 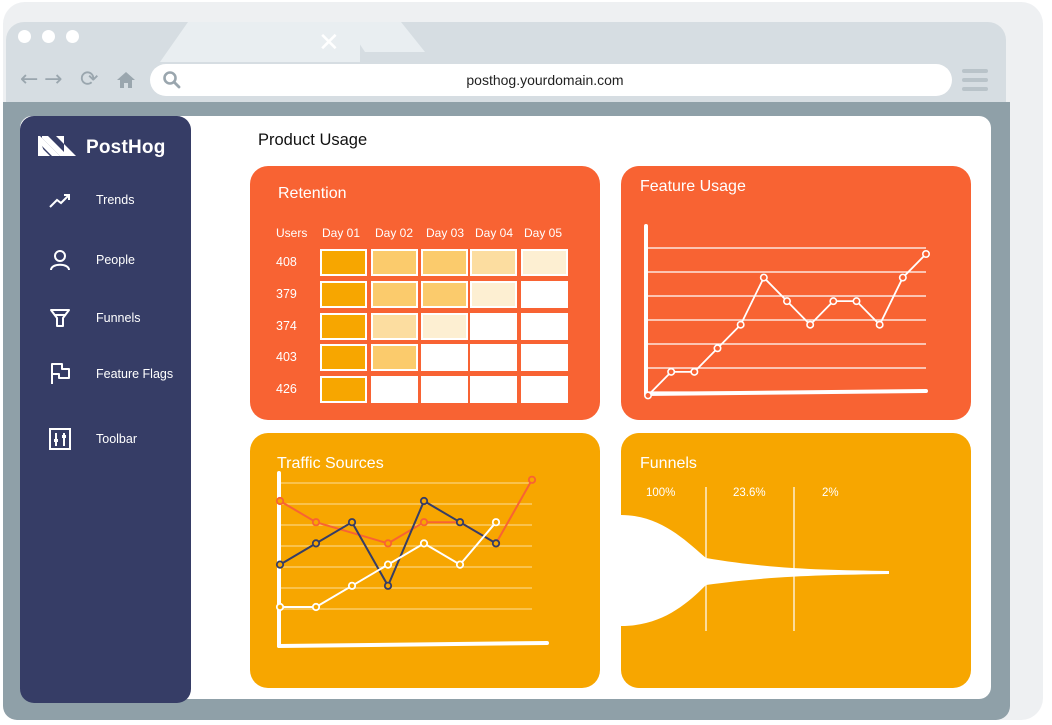 What do you see at coordinates (312, 193) in the screenshot?
I see `retention-title: Retention` at bounding box center [312, 193].